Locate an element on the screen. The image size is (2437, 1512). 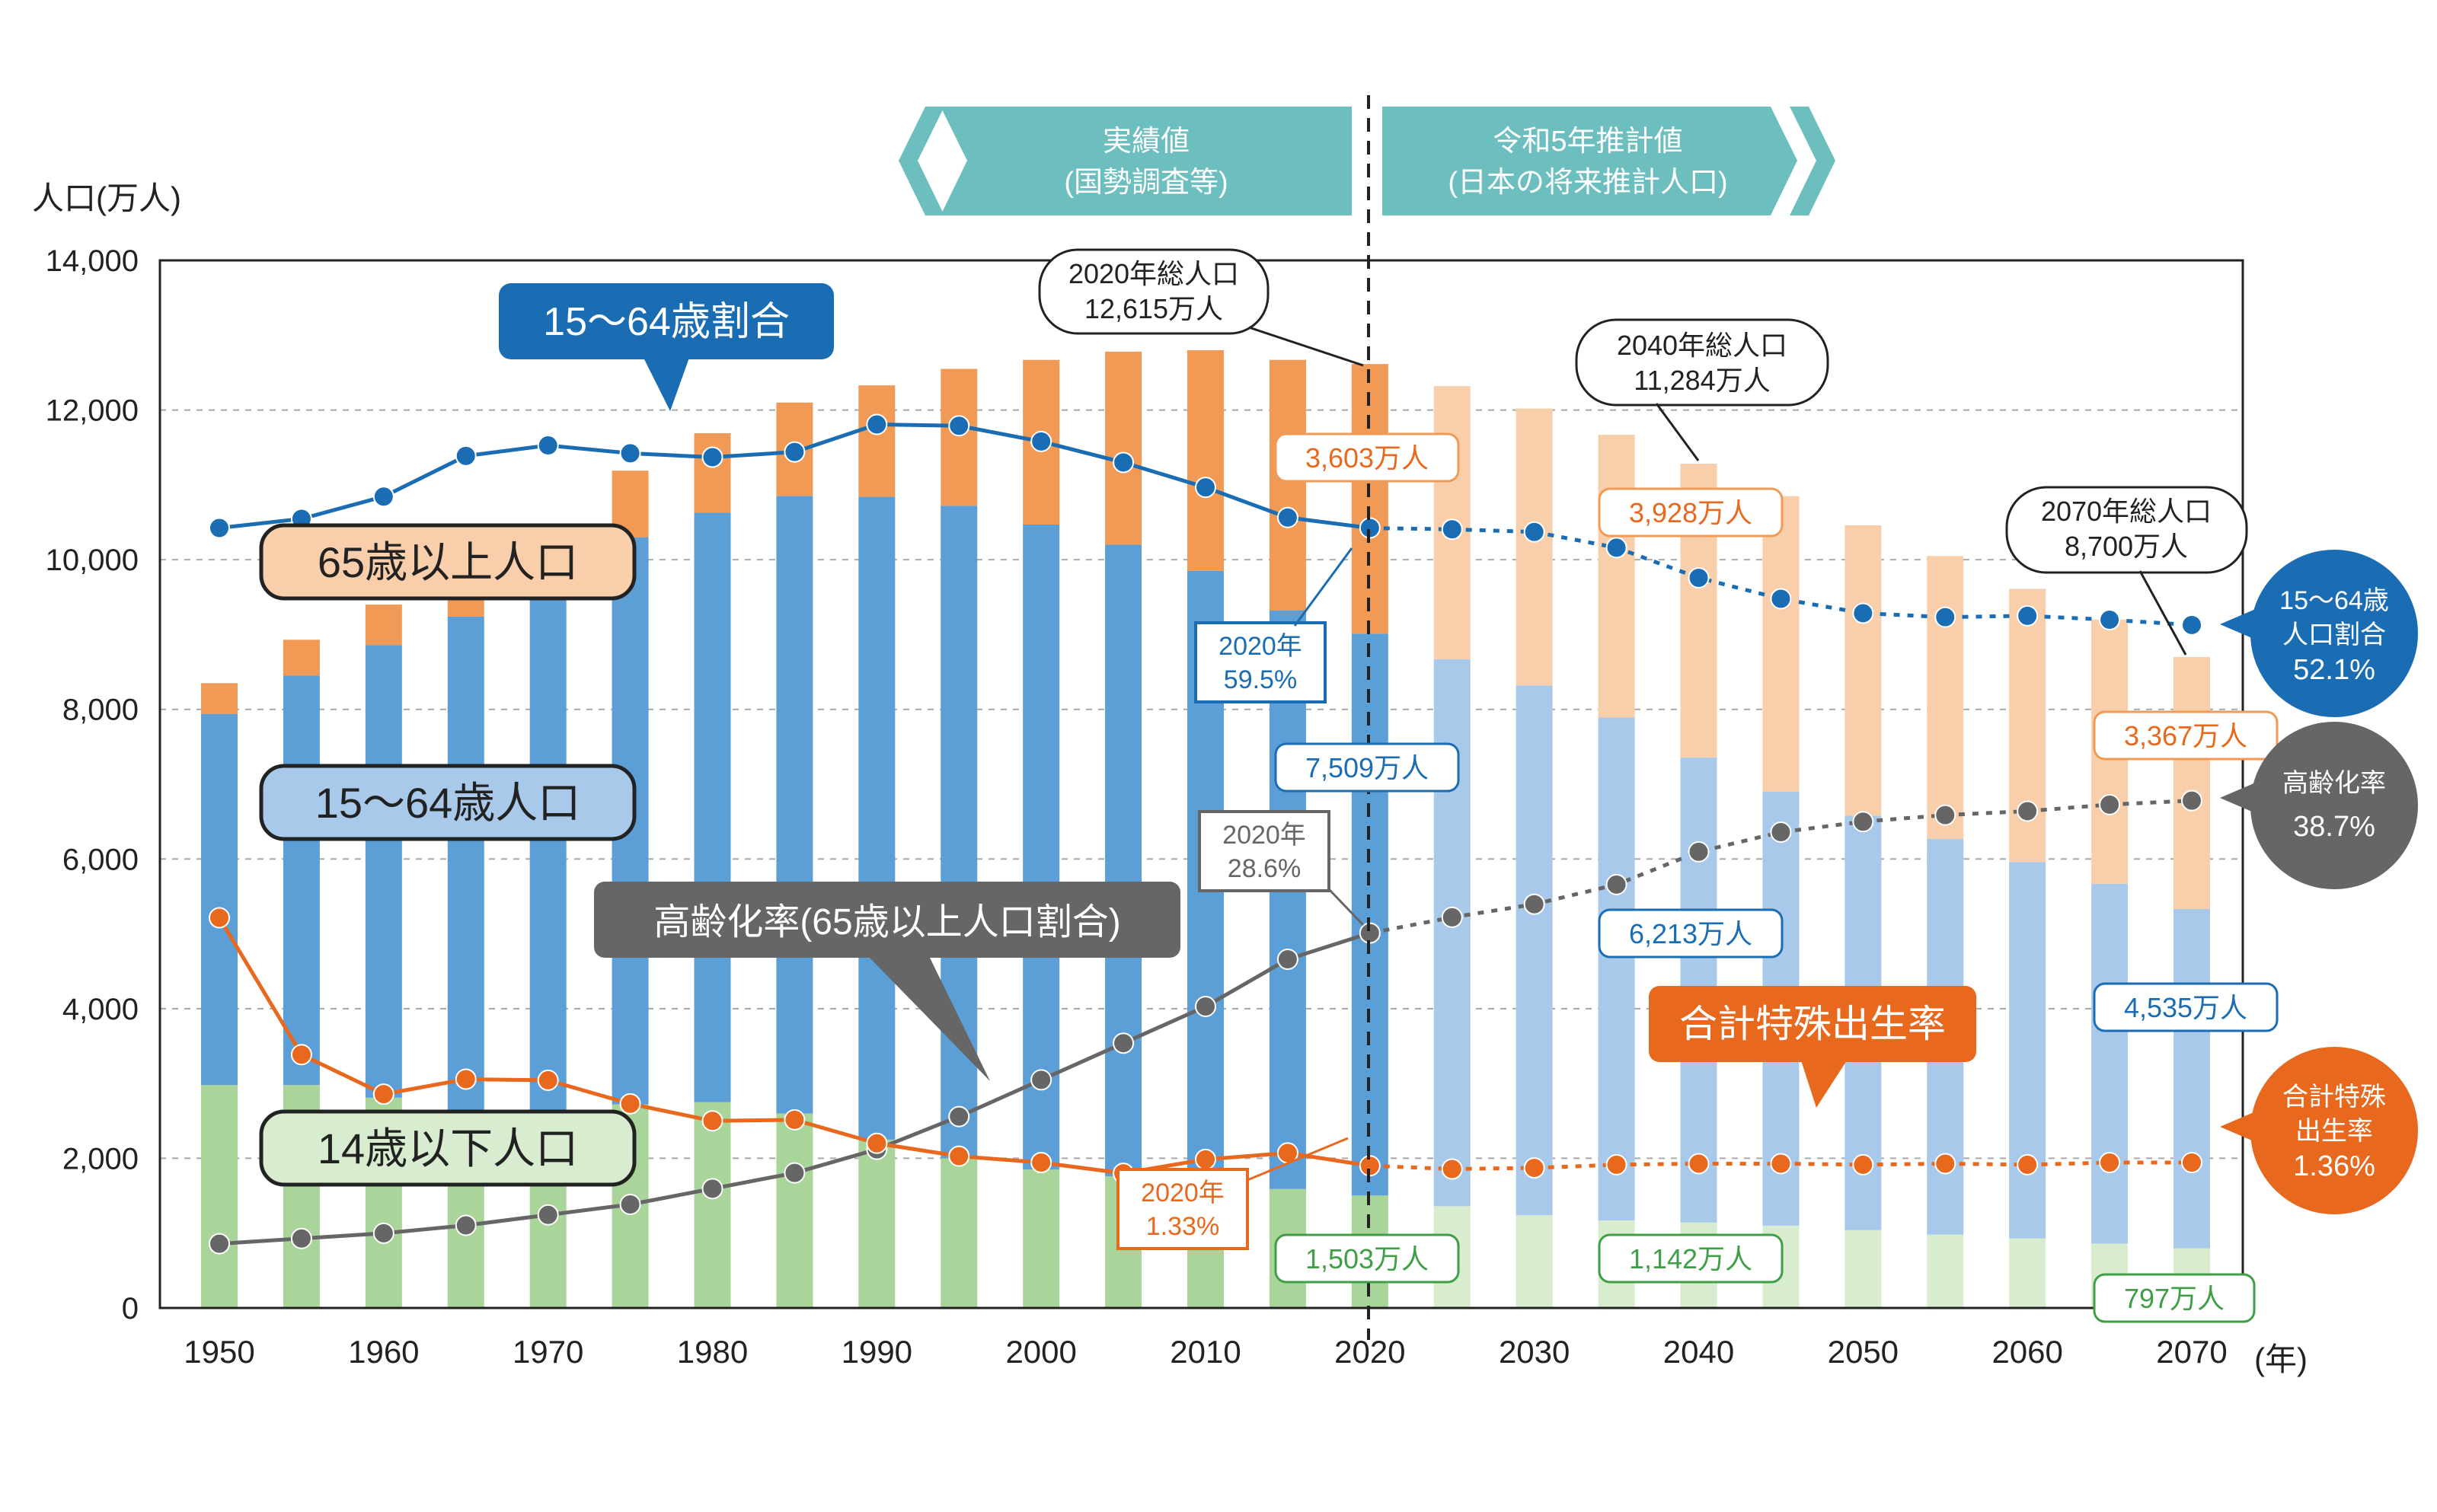
header-actual-line2: (国勢調査等) is located at coordinates (1146, 183).